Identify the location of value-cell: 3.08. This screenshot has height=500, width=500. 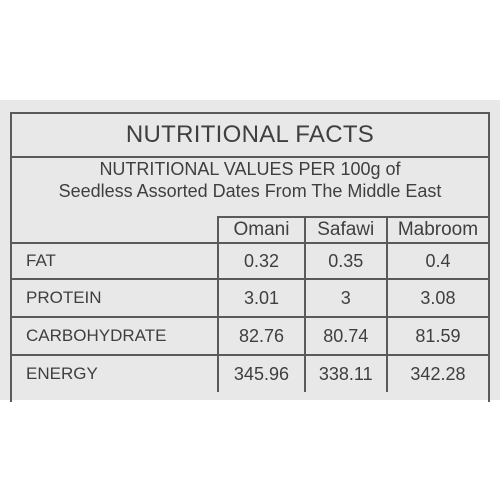
(437, 297).